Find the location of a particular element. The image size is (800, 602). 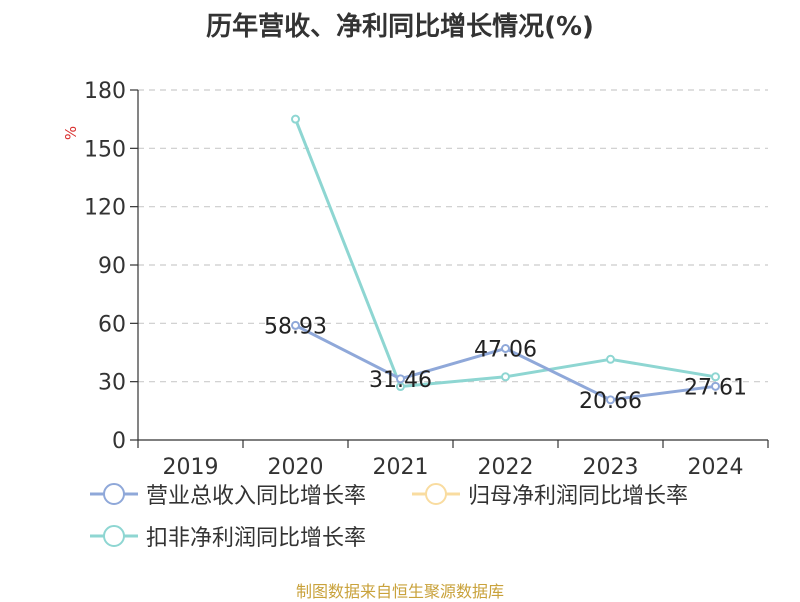

y-tick-label: 90 is located at coordinates (112, 266).